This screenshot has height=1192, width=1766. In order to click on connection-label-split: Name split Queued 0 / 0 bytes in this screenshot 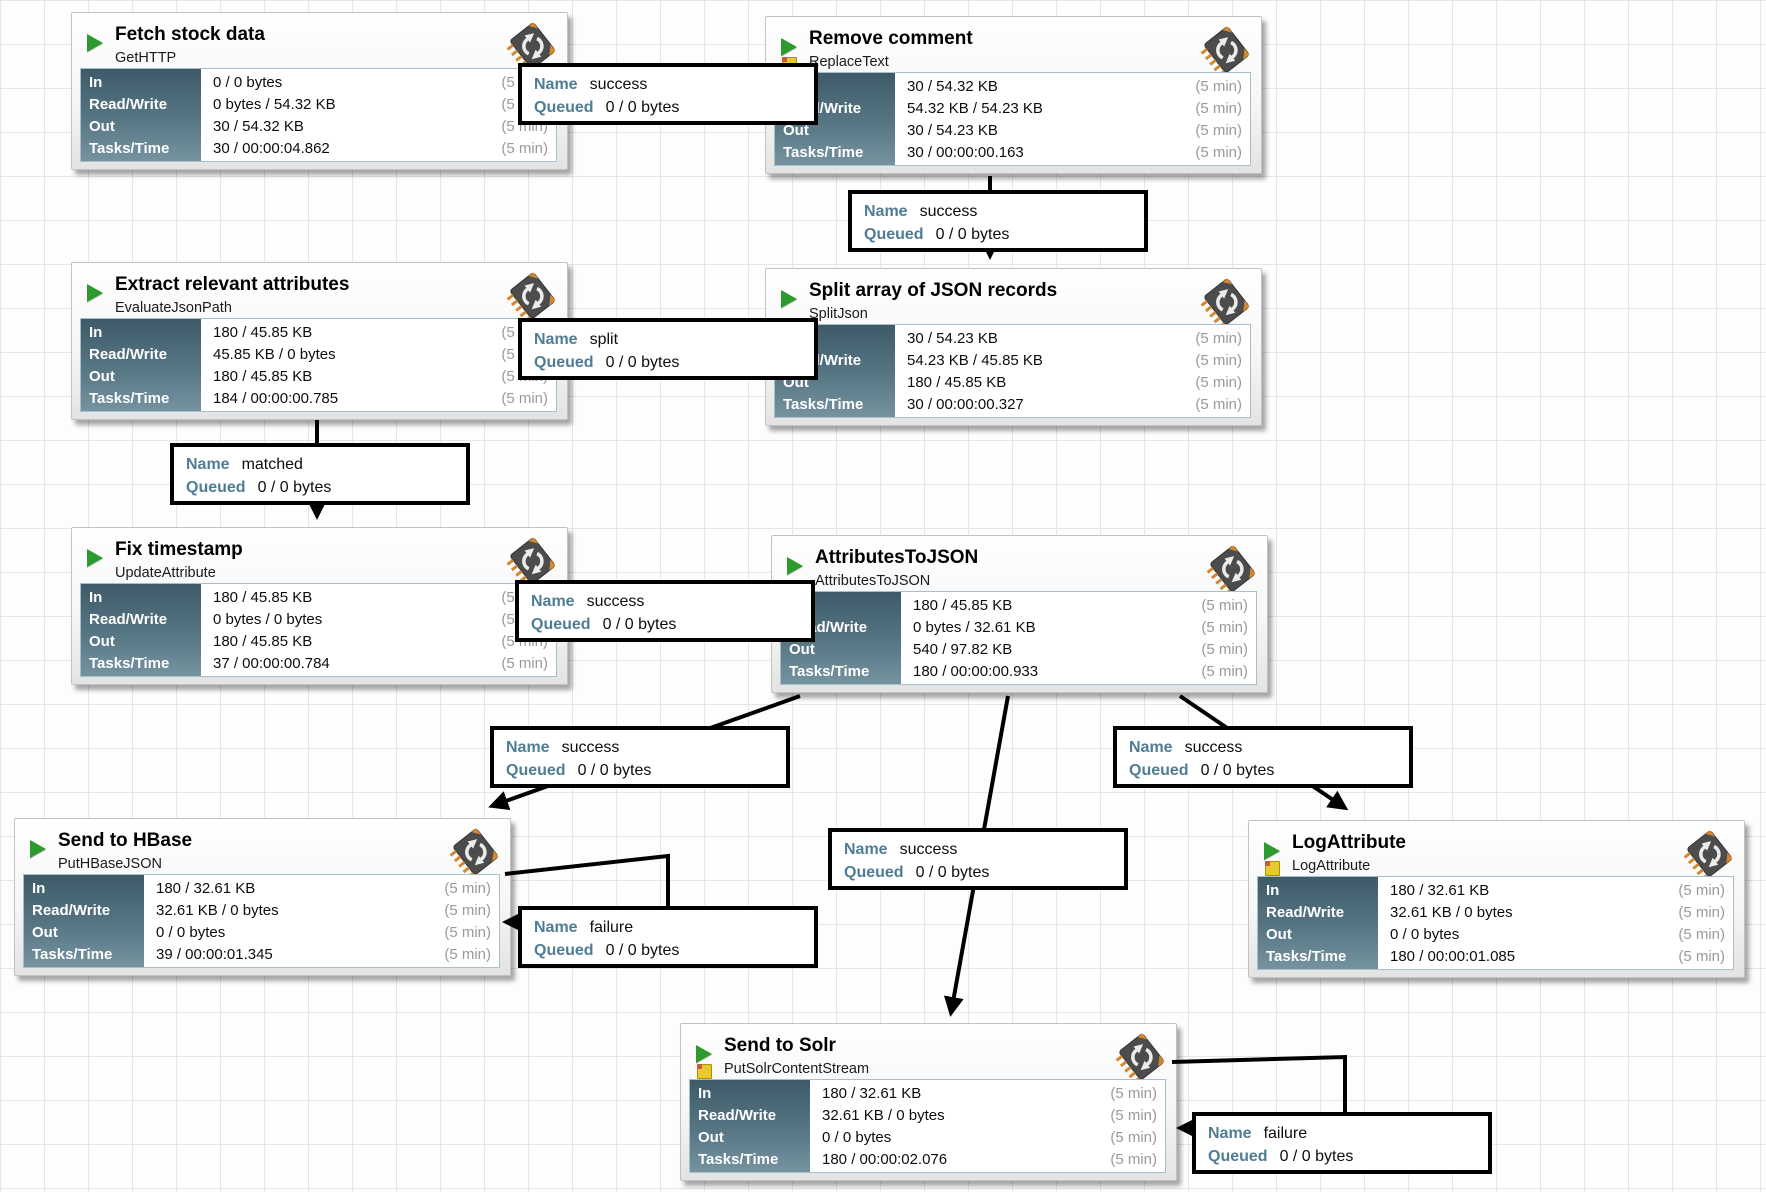, I will do `click(668, 349)`.